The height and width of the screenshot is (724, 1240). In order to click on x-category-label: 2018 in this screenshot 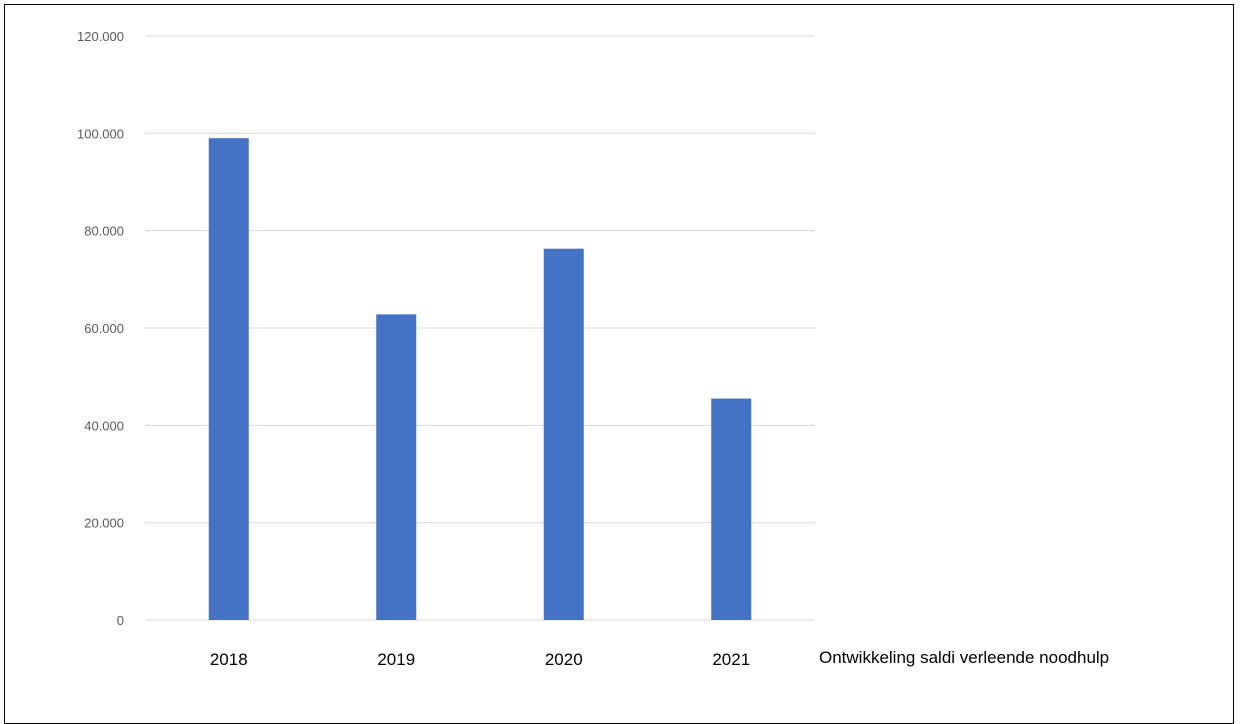, I will do `click(229, 659)`.